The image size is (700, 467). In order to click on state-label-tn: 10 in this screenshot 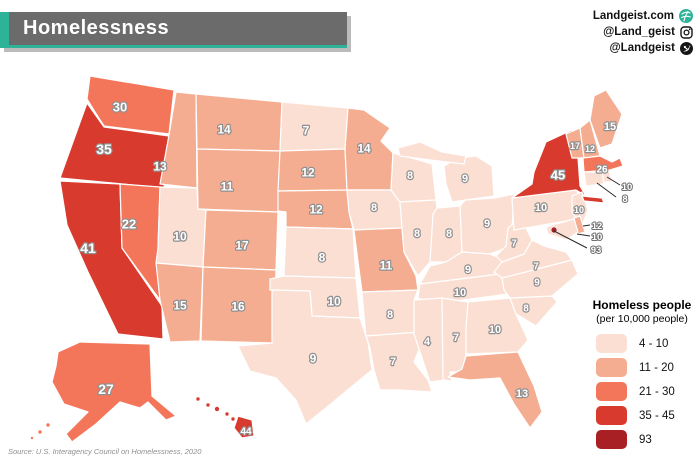, I will do `click(460, 293)`.